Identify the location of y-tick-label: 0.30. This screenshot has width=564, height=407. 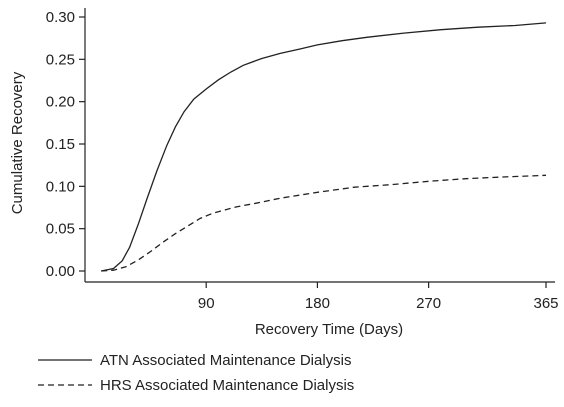
(60, 17).